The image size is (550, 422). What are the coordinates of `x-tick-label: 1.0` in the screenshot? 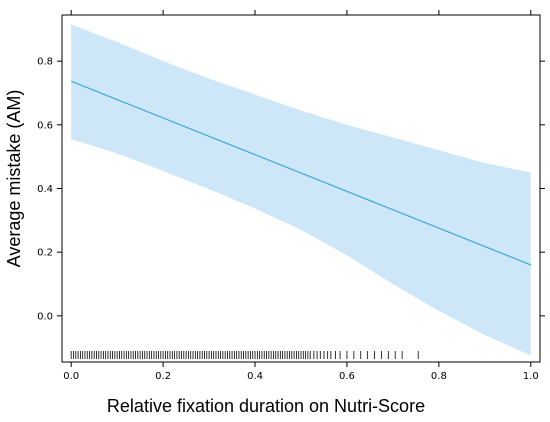 It's located at (531, 376).